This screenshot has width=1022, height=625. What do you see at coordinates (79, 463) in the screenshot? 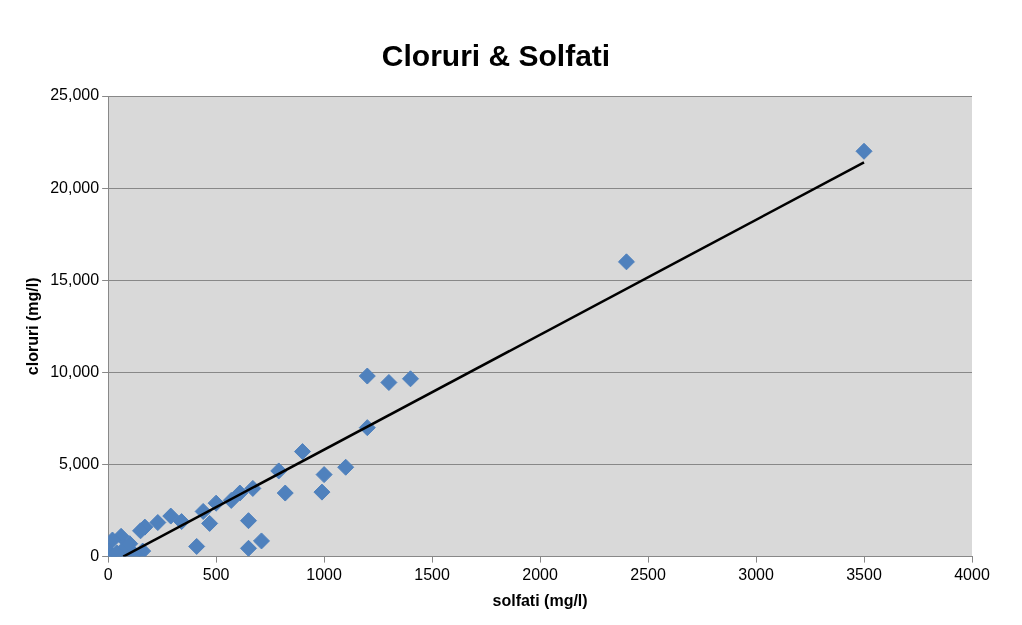
I see `y-tick-label: 5,000` at bounding box center [79, 463].